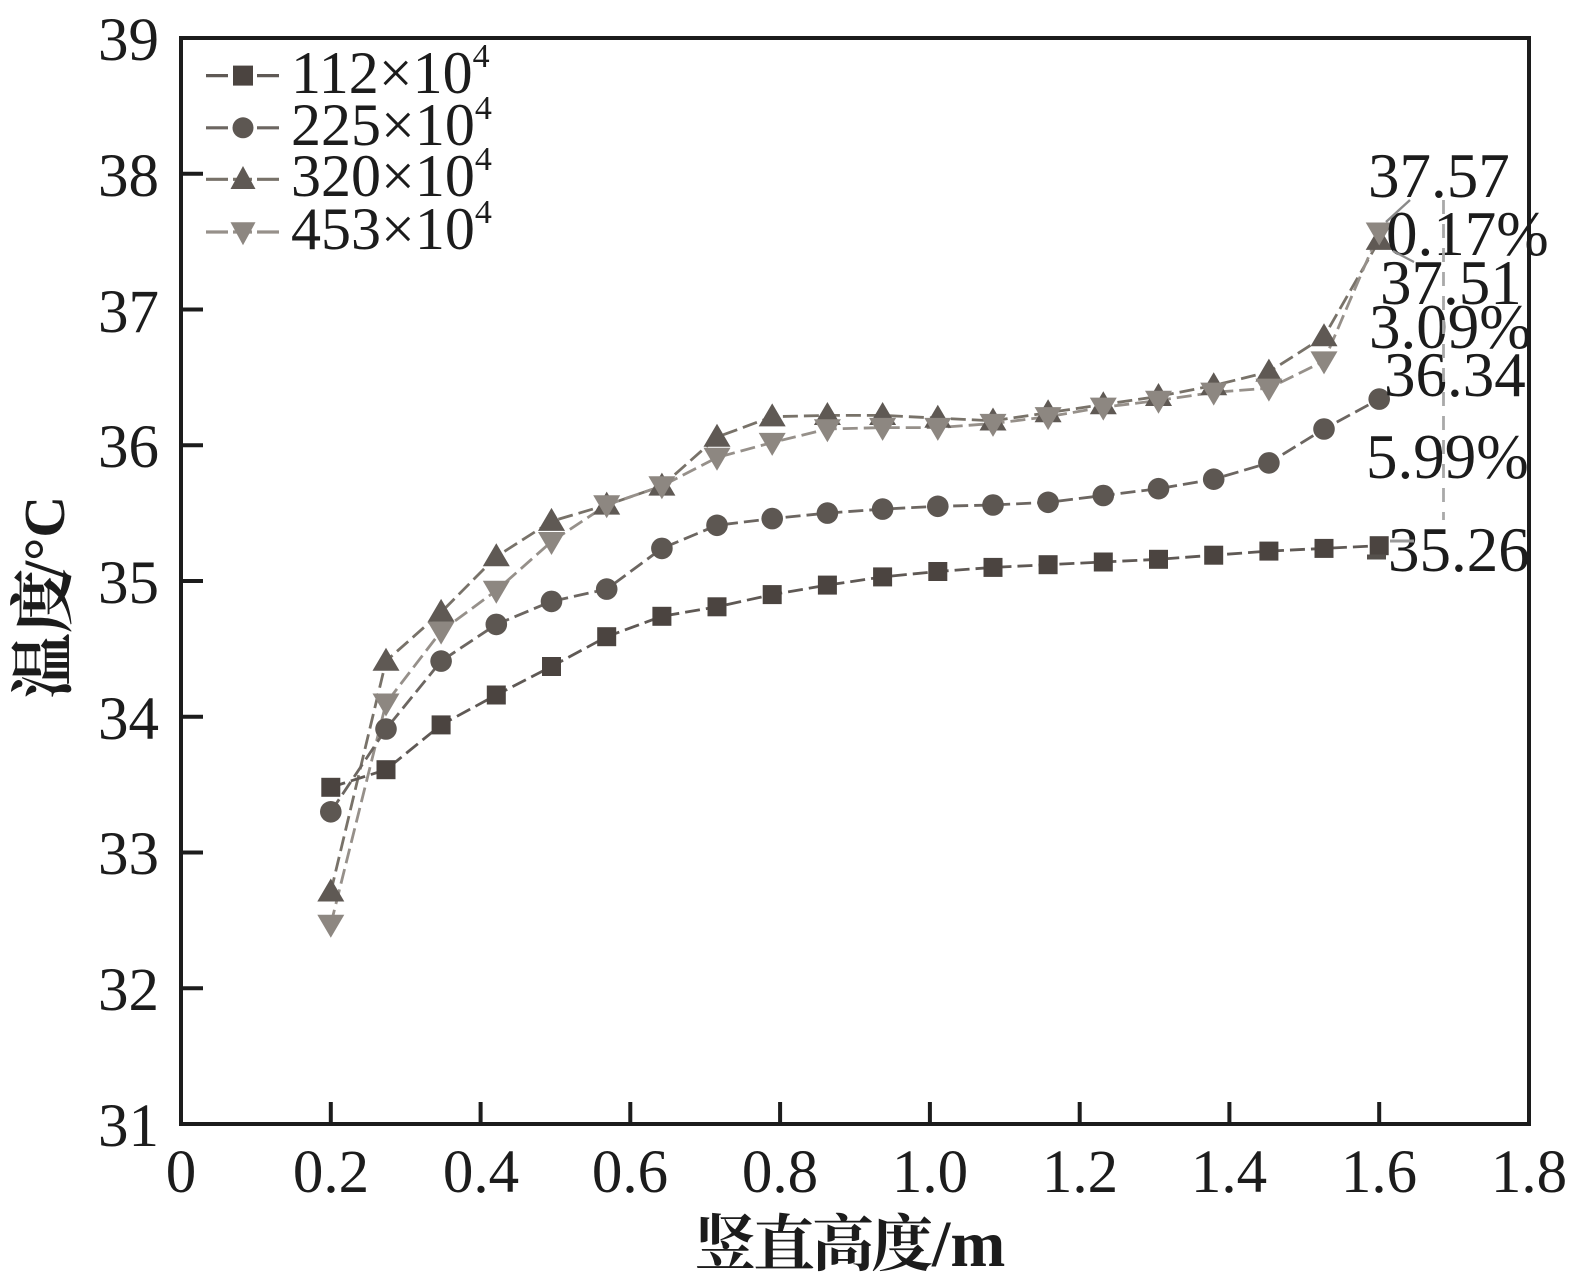 Image resolution: width=1580 pixels, height=1279 pixels. I want to click on svg-text: 0.4, so click(481, 1172).